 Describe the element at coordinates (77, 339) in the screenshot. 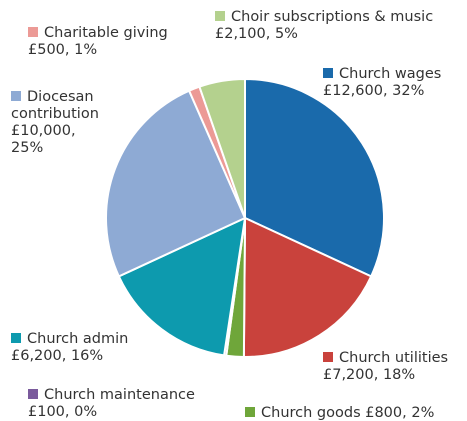

I see `label-line: Church admin` at that location.